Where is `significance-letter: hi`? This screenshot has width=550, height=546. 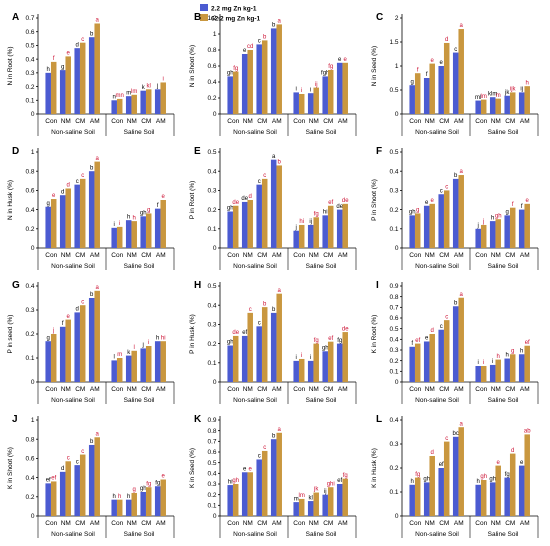
significance-letter: hi is located at coordinates (301, 222).